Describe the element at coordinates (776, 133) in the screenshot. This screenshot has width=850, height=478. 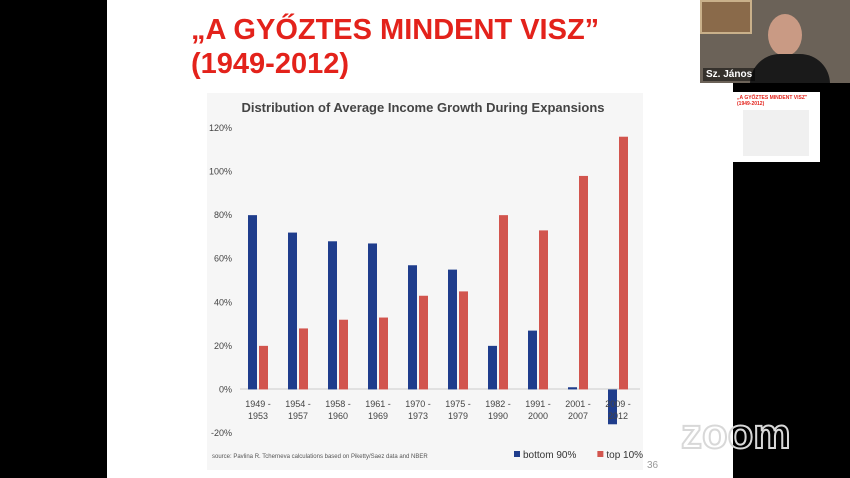
I see `thumbnail-chart` at that location.